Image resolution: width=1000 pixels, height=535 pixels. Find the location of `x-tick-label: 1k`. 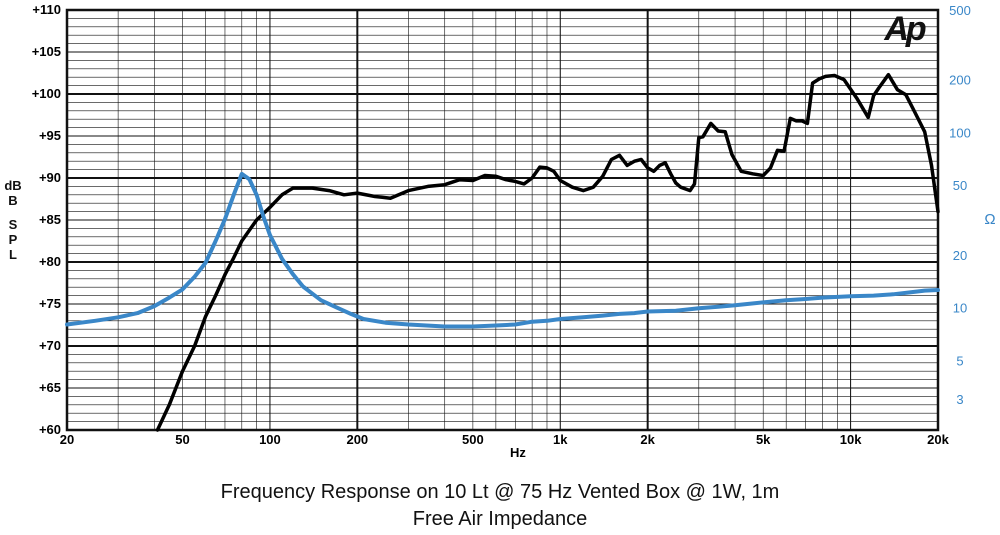

x-tick-label: 1k is located at coordinates (560, 439).